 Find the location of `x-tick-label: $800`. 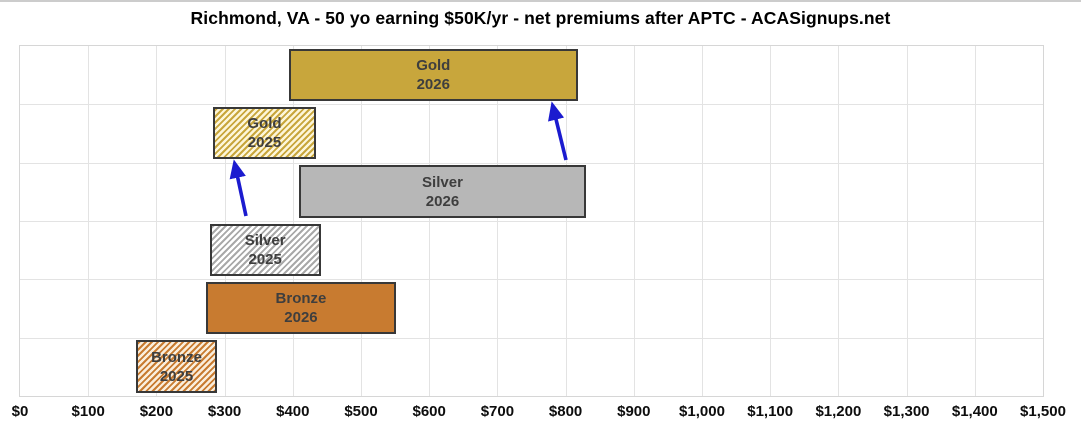

x-tick-label: $800 is located at coordinates (565, 411).